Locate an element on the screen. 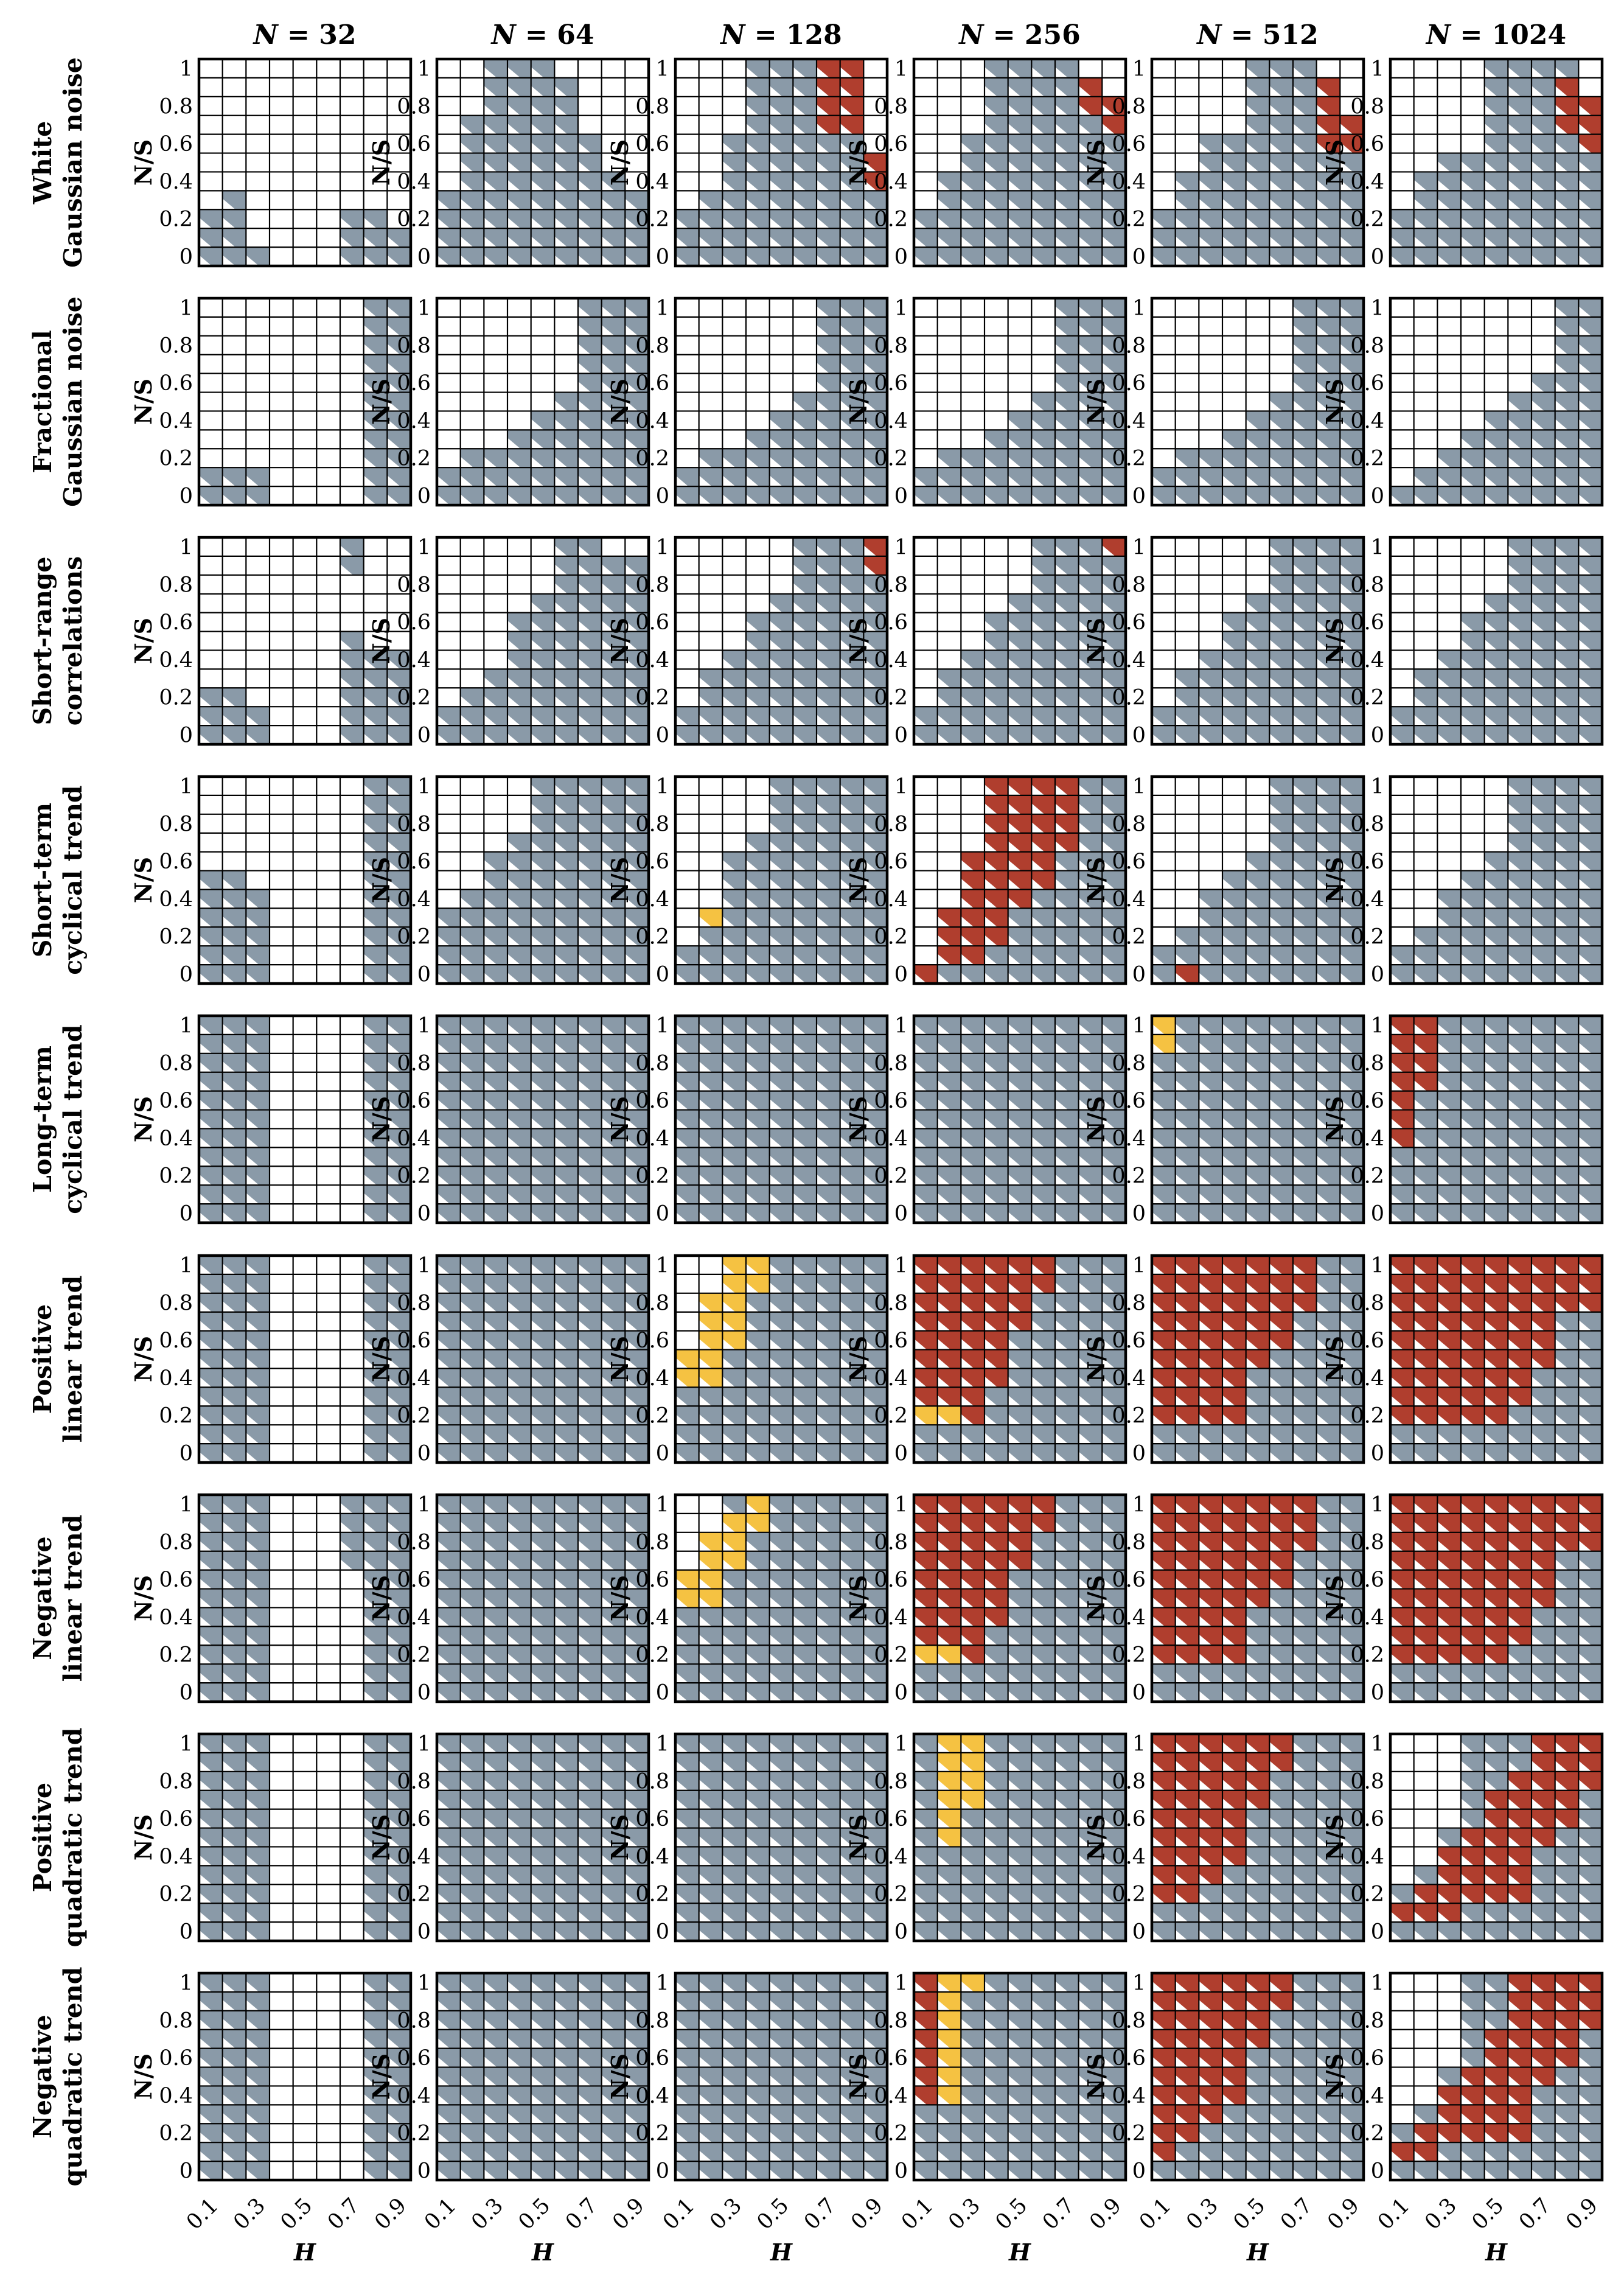  row-title-line: Short-term is located at coordinates (42, 880).